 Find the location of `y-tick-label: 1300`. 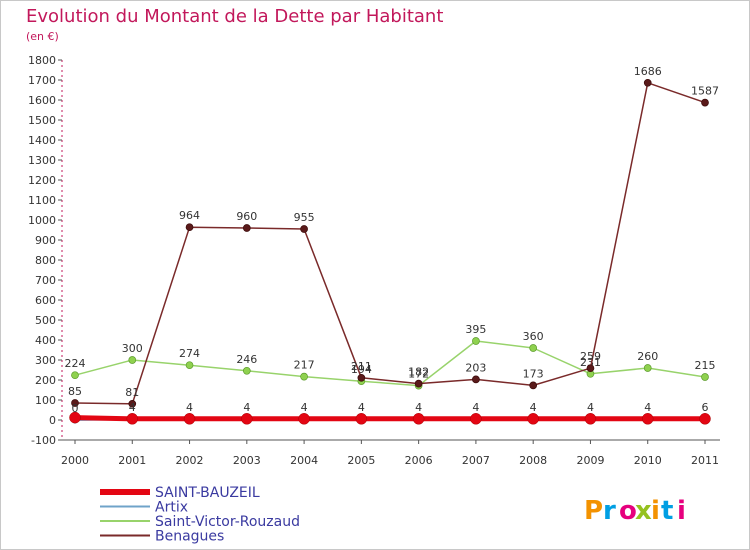

y-tick-label: 1300 is located at coordinates (42, 160).